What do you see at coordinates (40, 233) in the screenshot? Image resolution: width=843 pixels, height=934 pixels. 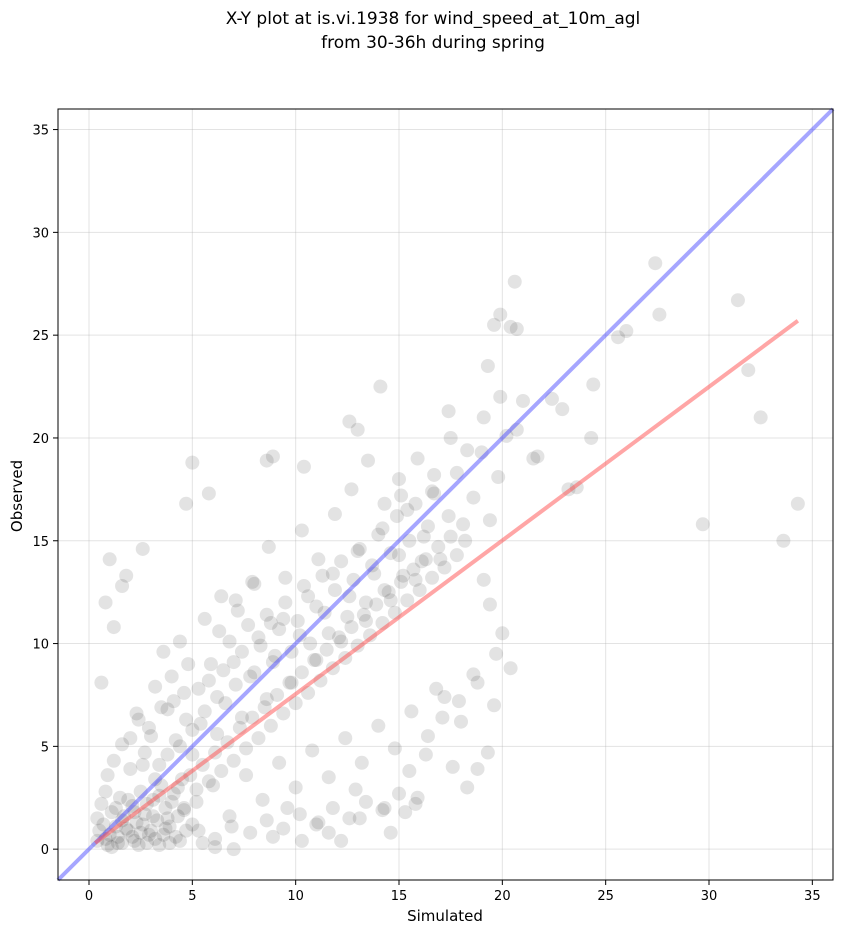 I see `y-tick-label: 30` at bounding box center [40, 233].